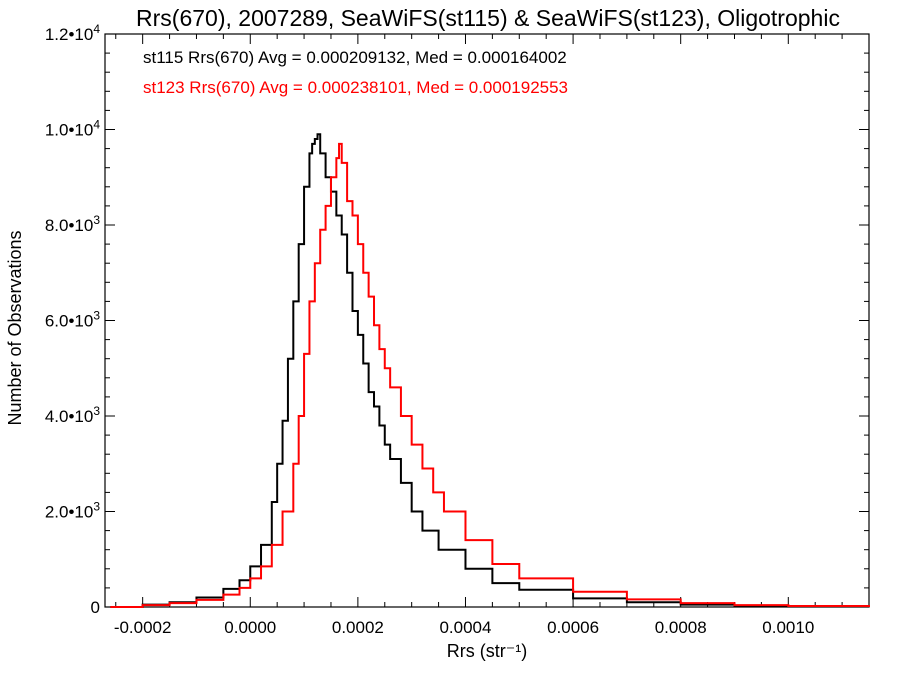 The width and height of the screenshot is (900, 675). Describe the element at coordinates (681, 627) in the screenshot. I see `x-tick-label: 0.0008` at that location.